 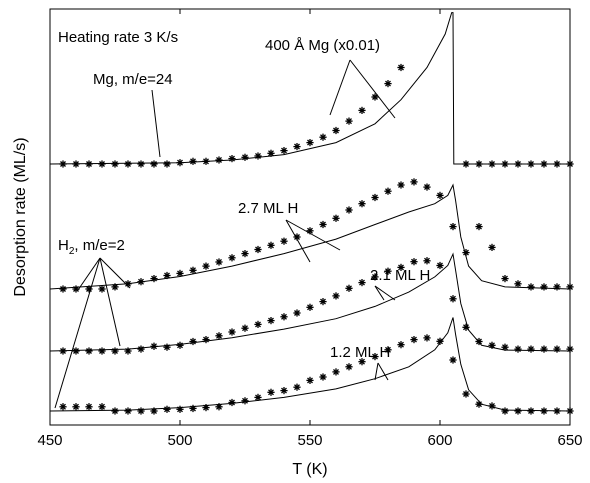 I want to click on leader-mg-signal, so click(x=156, y=123).